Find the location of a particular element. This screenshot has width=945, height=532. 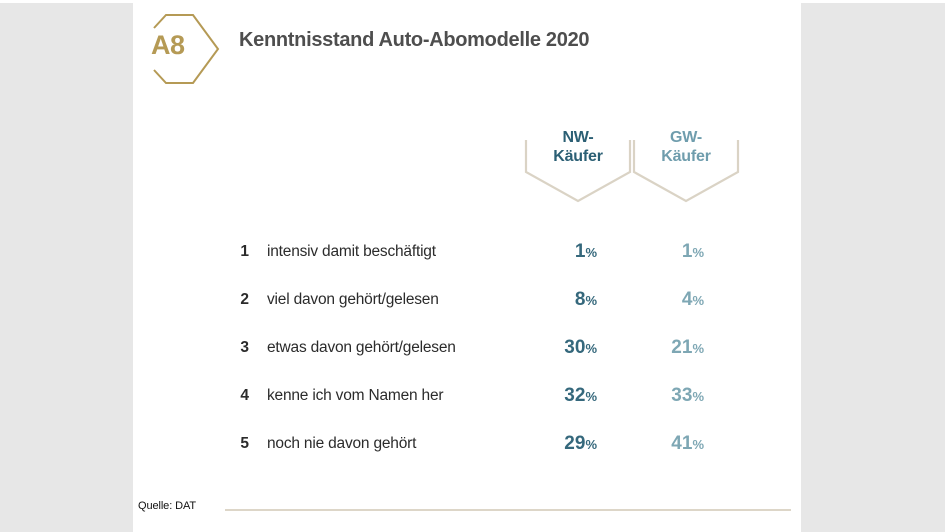

column-header-gw-kaeufer: GW- Käufer is located at coordinates (686, 168).